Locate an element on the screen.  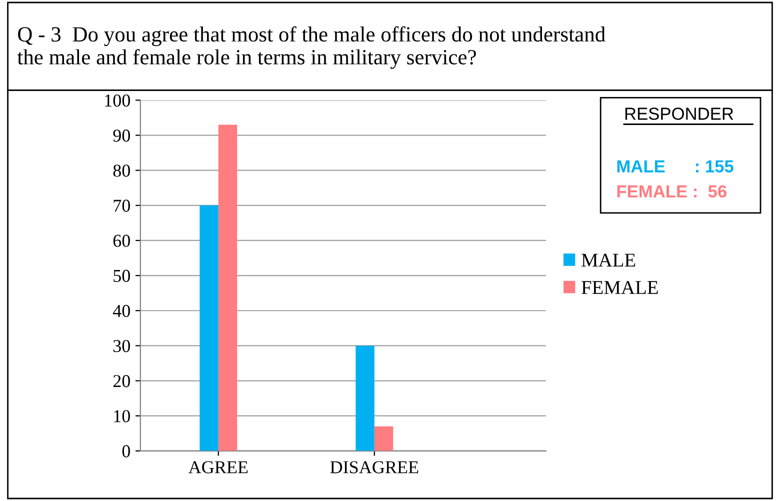
y-tick-label: 50 is located at coordinates (122, 276).